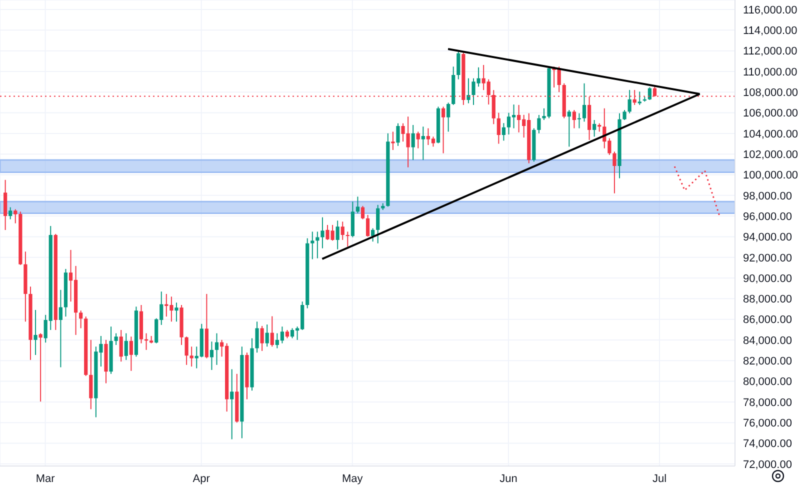  Describe the element at coordinates (46, 478) in the screenshot. I see `x-tick-label: Mar` at that location.